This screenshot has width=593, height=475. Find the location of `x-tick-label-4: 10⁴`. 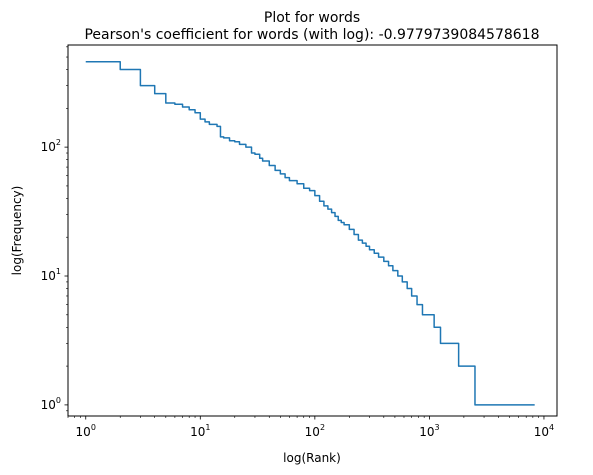

x-tick-label-4: 10⁴ is located at coordinates (544, 431).